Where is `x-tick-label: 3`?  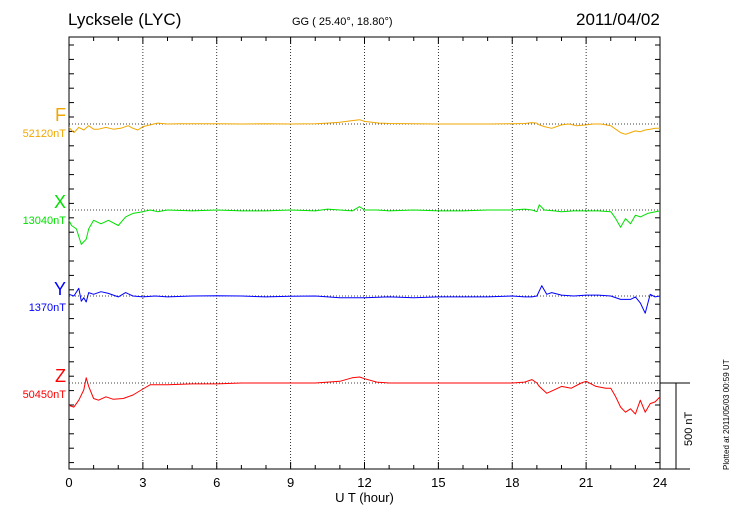
x-tick-label: 3 is located at coordinates (142, 482).